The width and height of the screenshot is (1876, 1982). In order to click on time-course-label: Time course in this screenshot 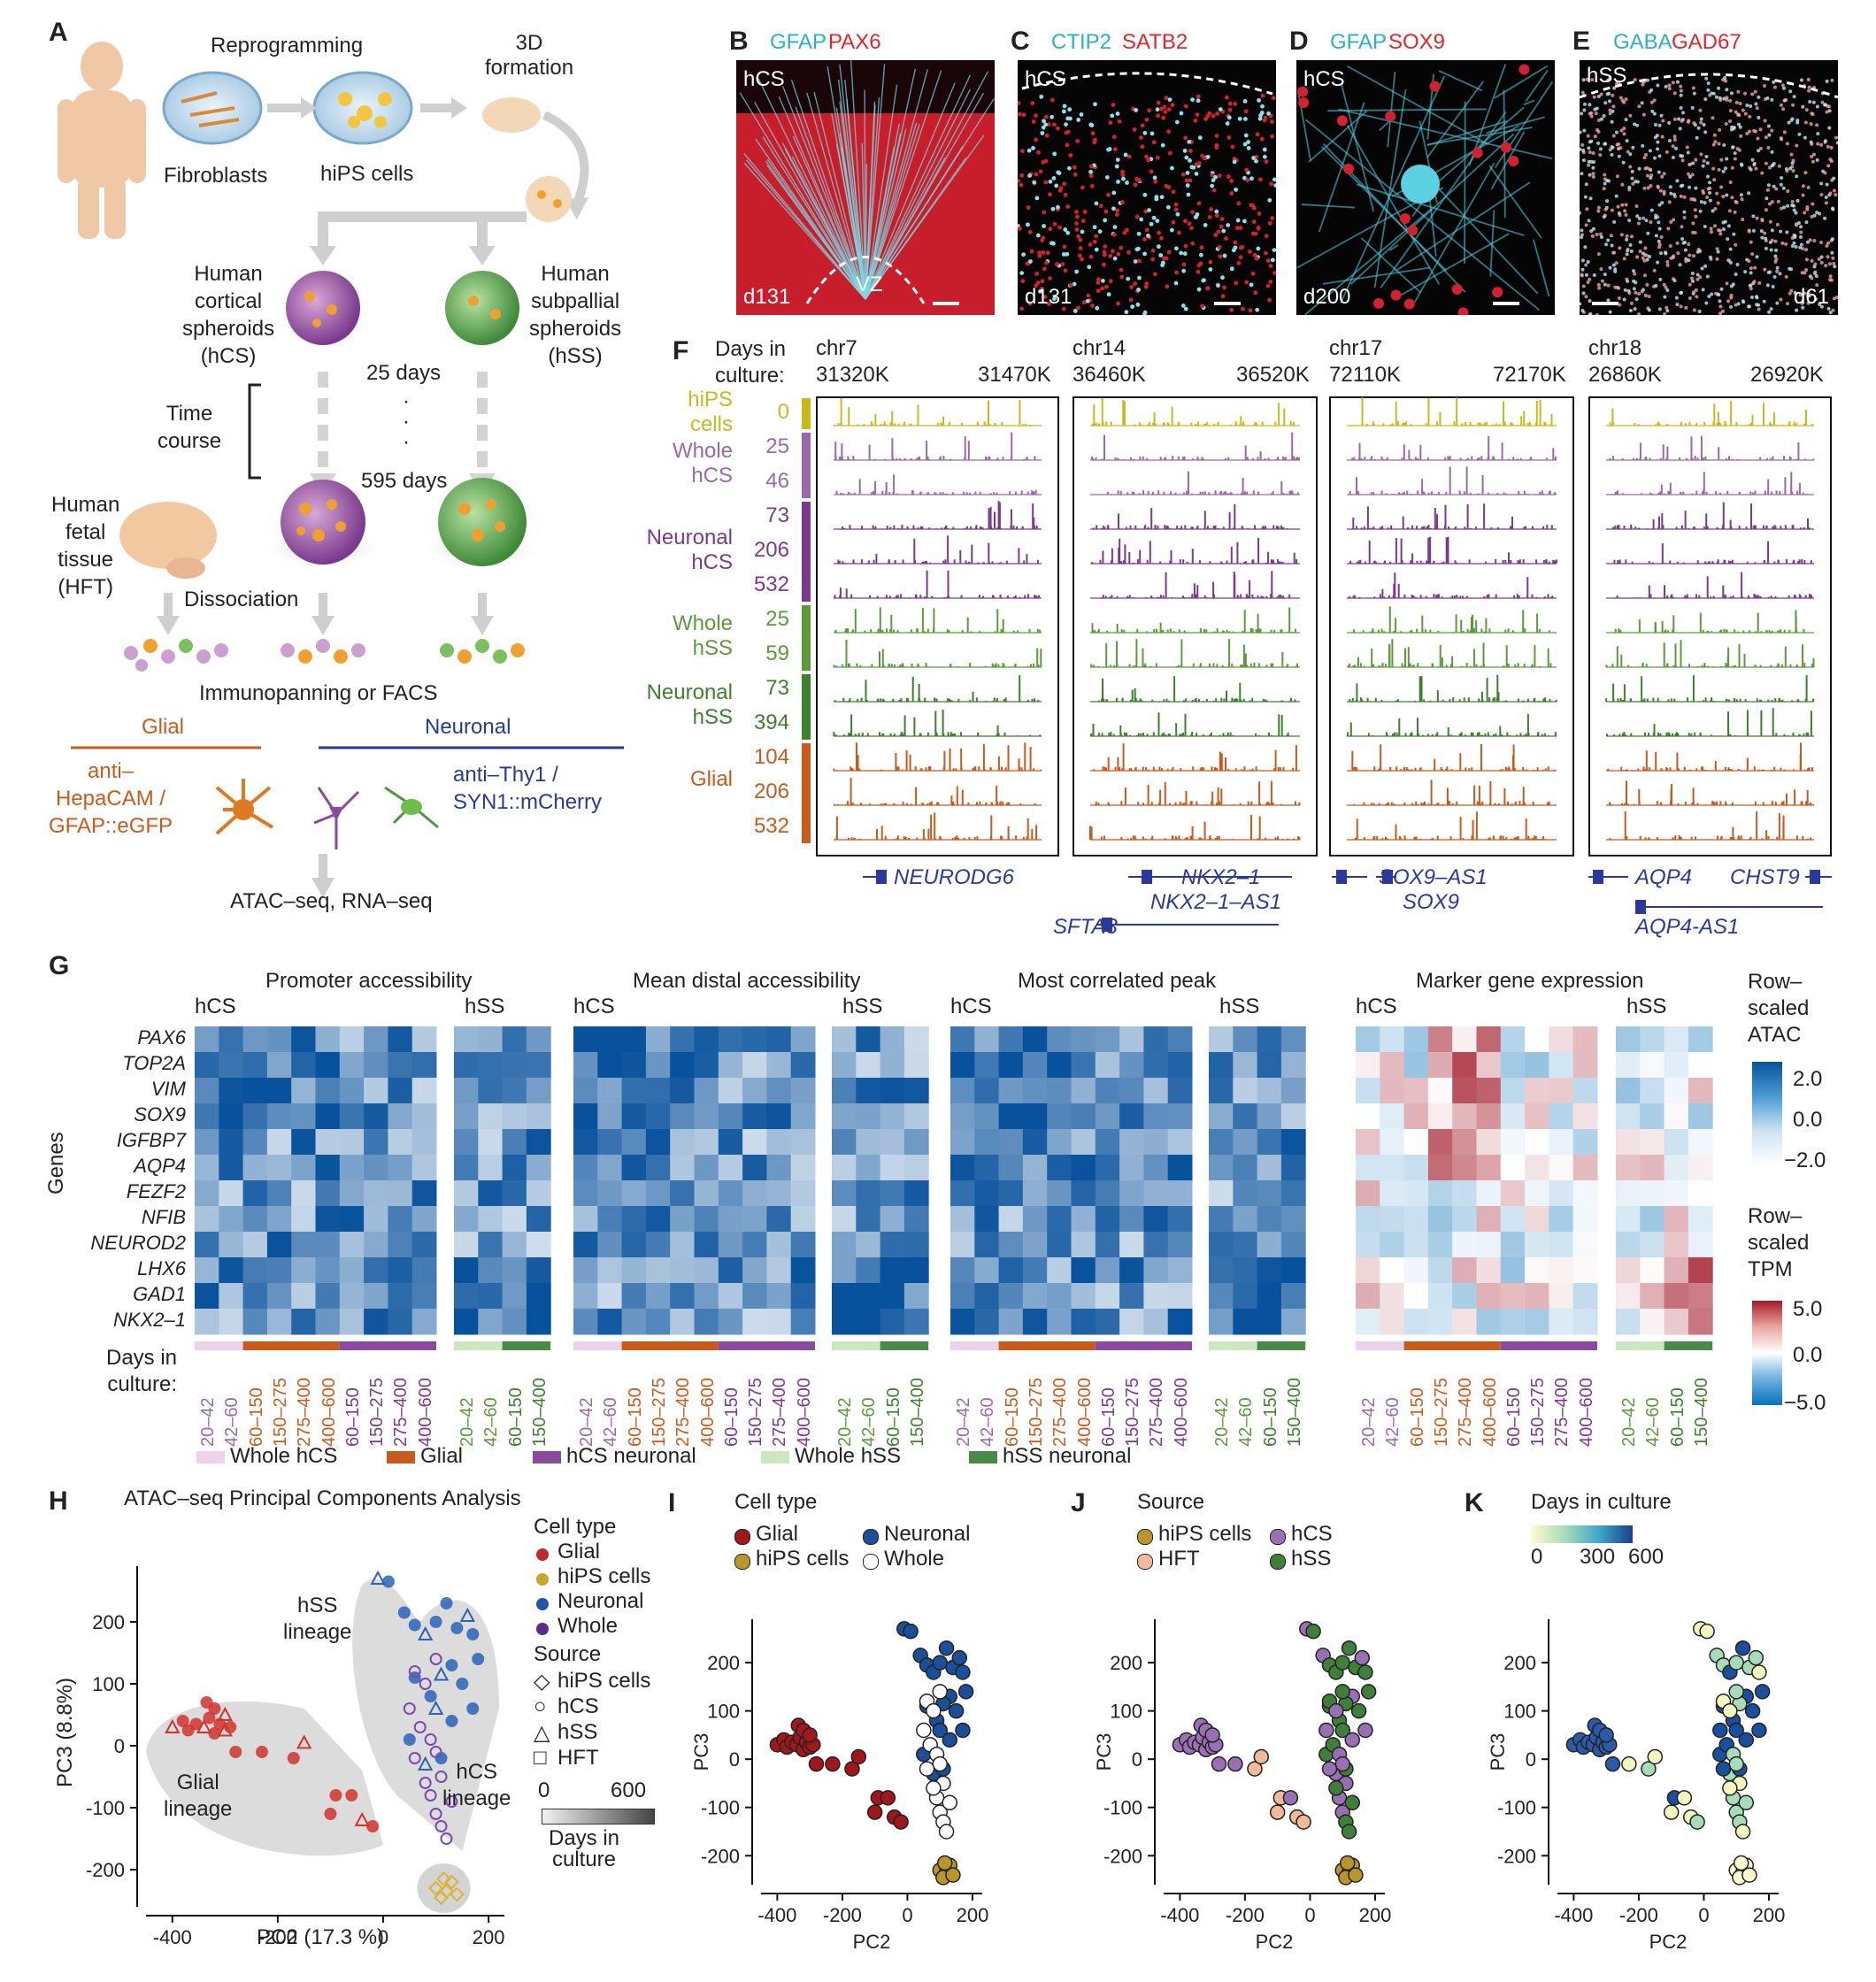, I will do `click(190, 427)`.